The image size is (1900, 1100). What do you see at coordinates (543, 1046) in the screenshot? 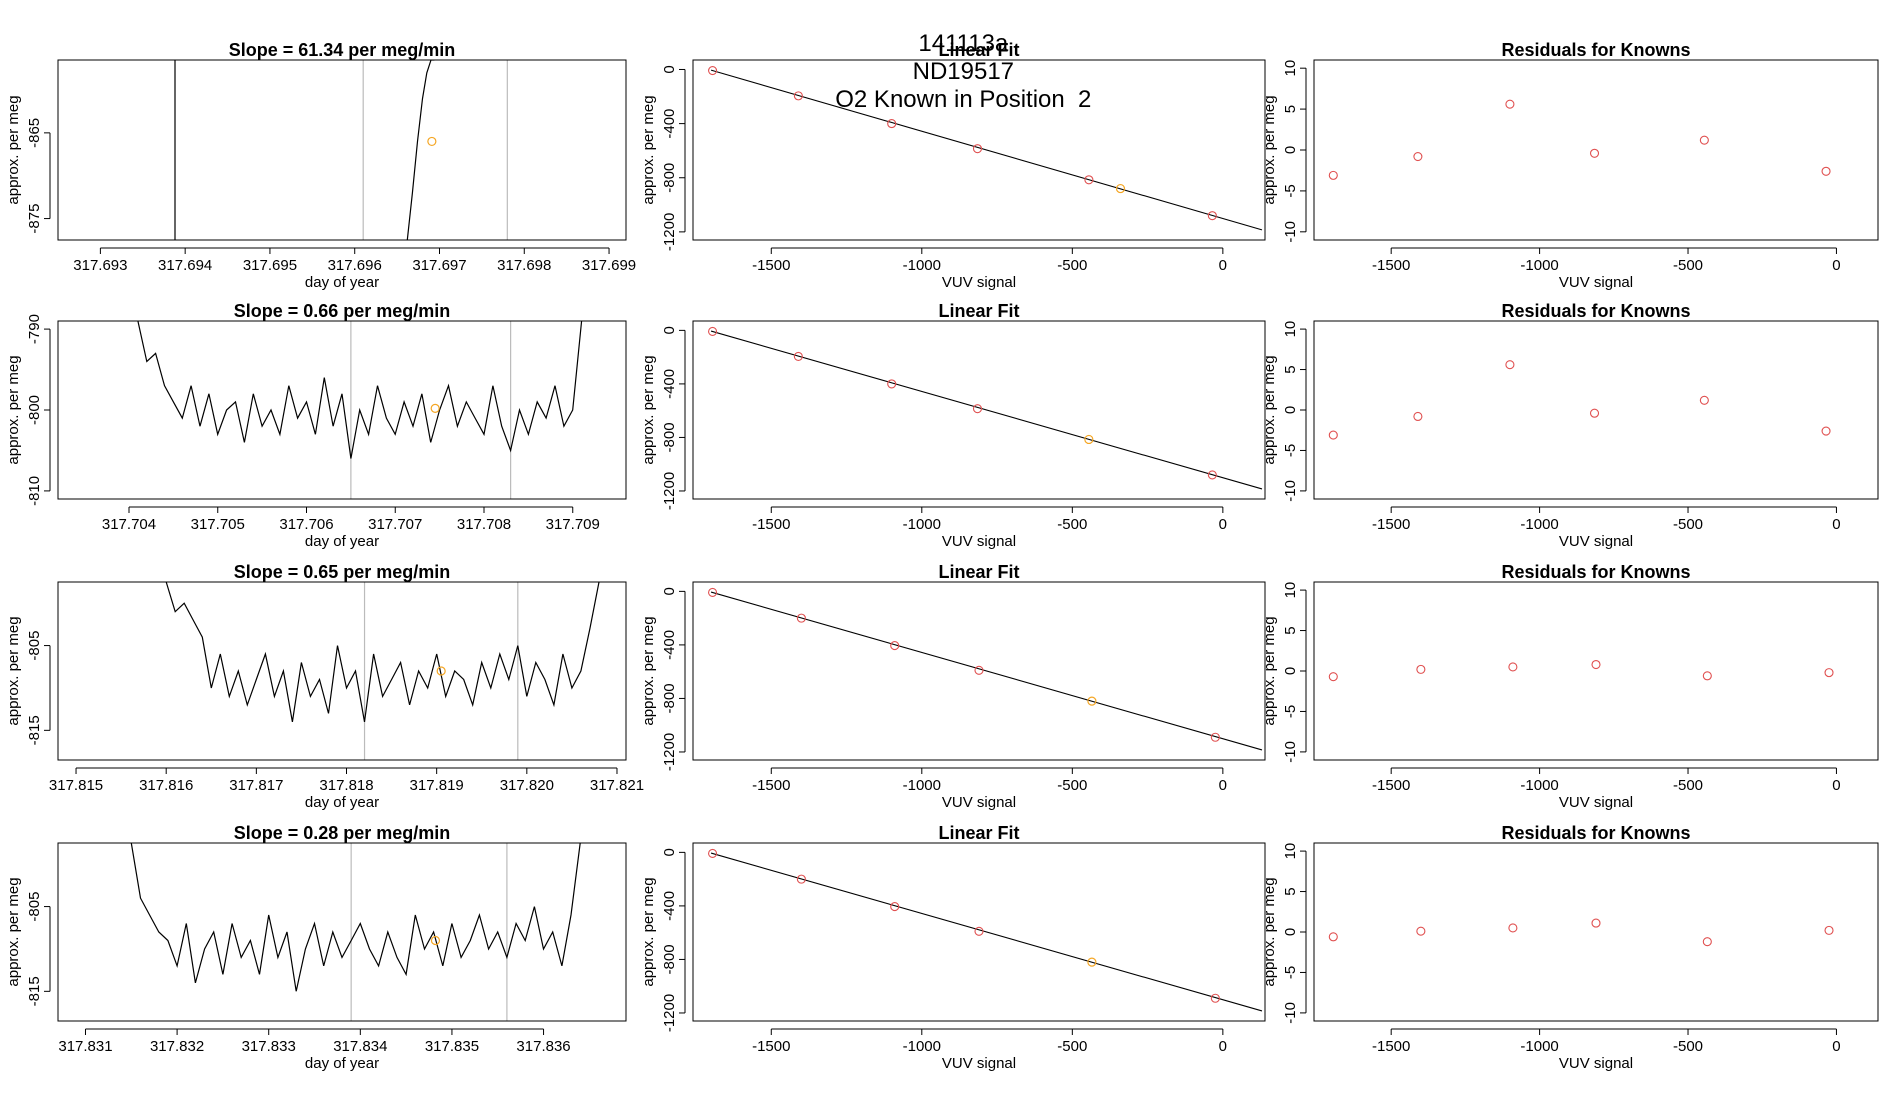
I see `x-tick-label: 317.836` at bounding box center [543, 1046].